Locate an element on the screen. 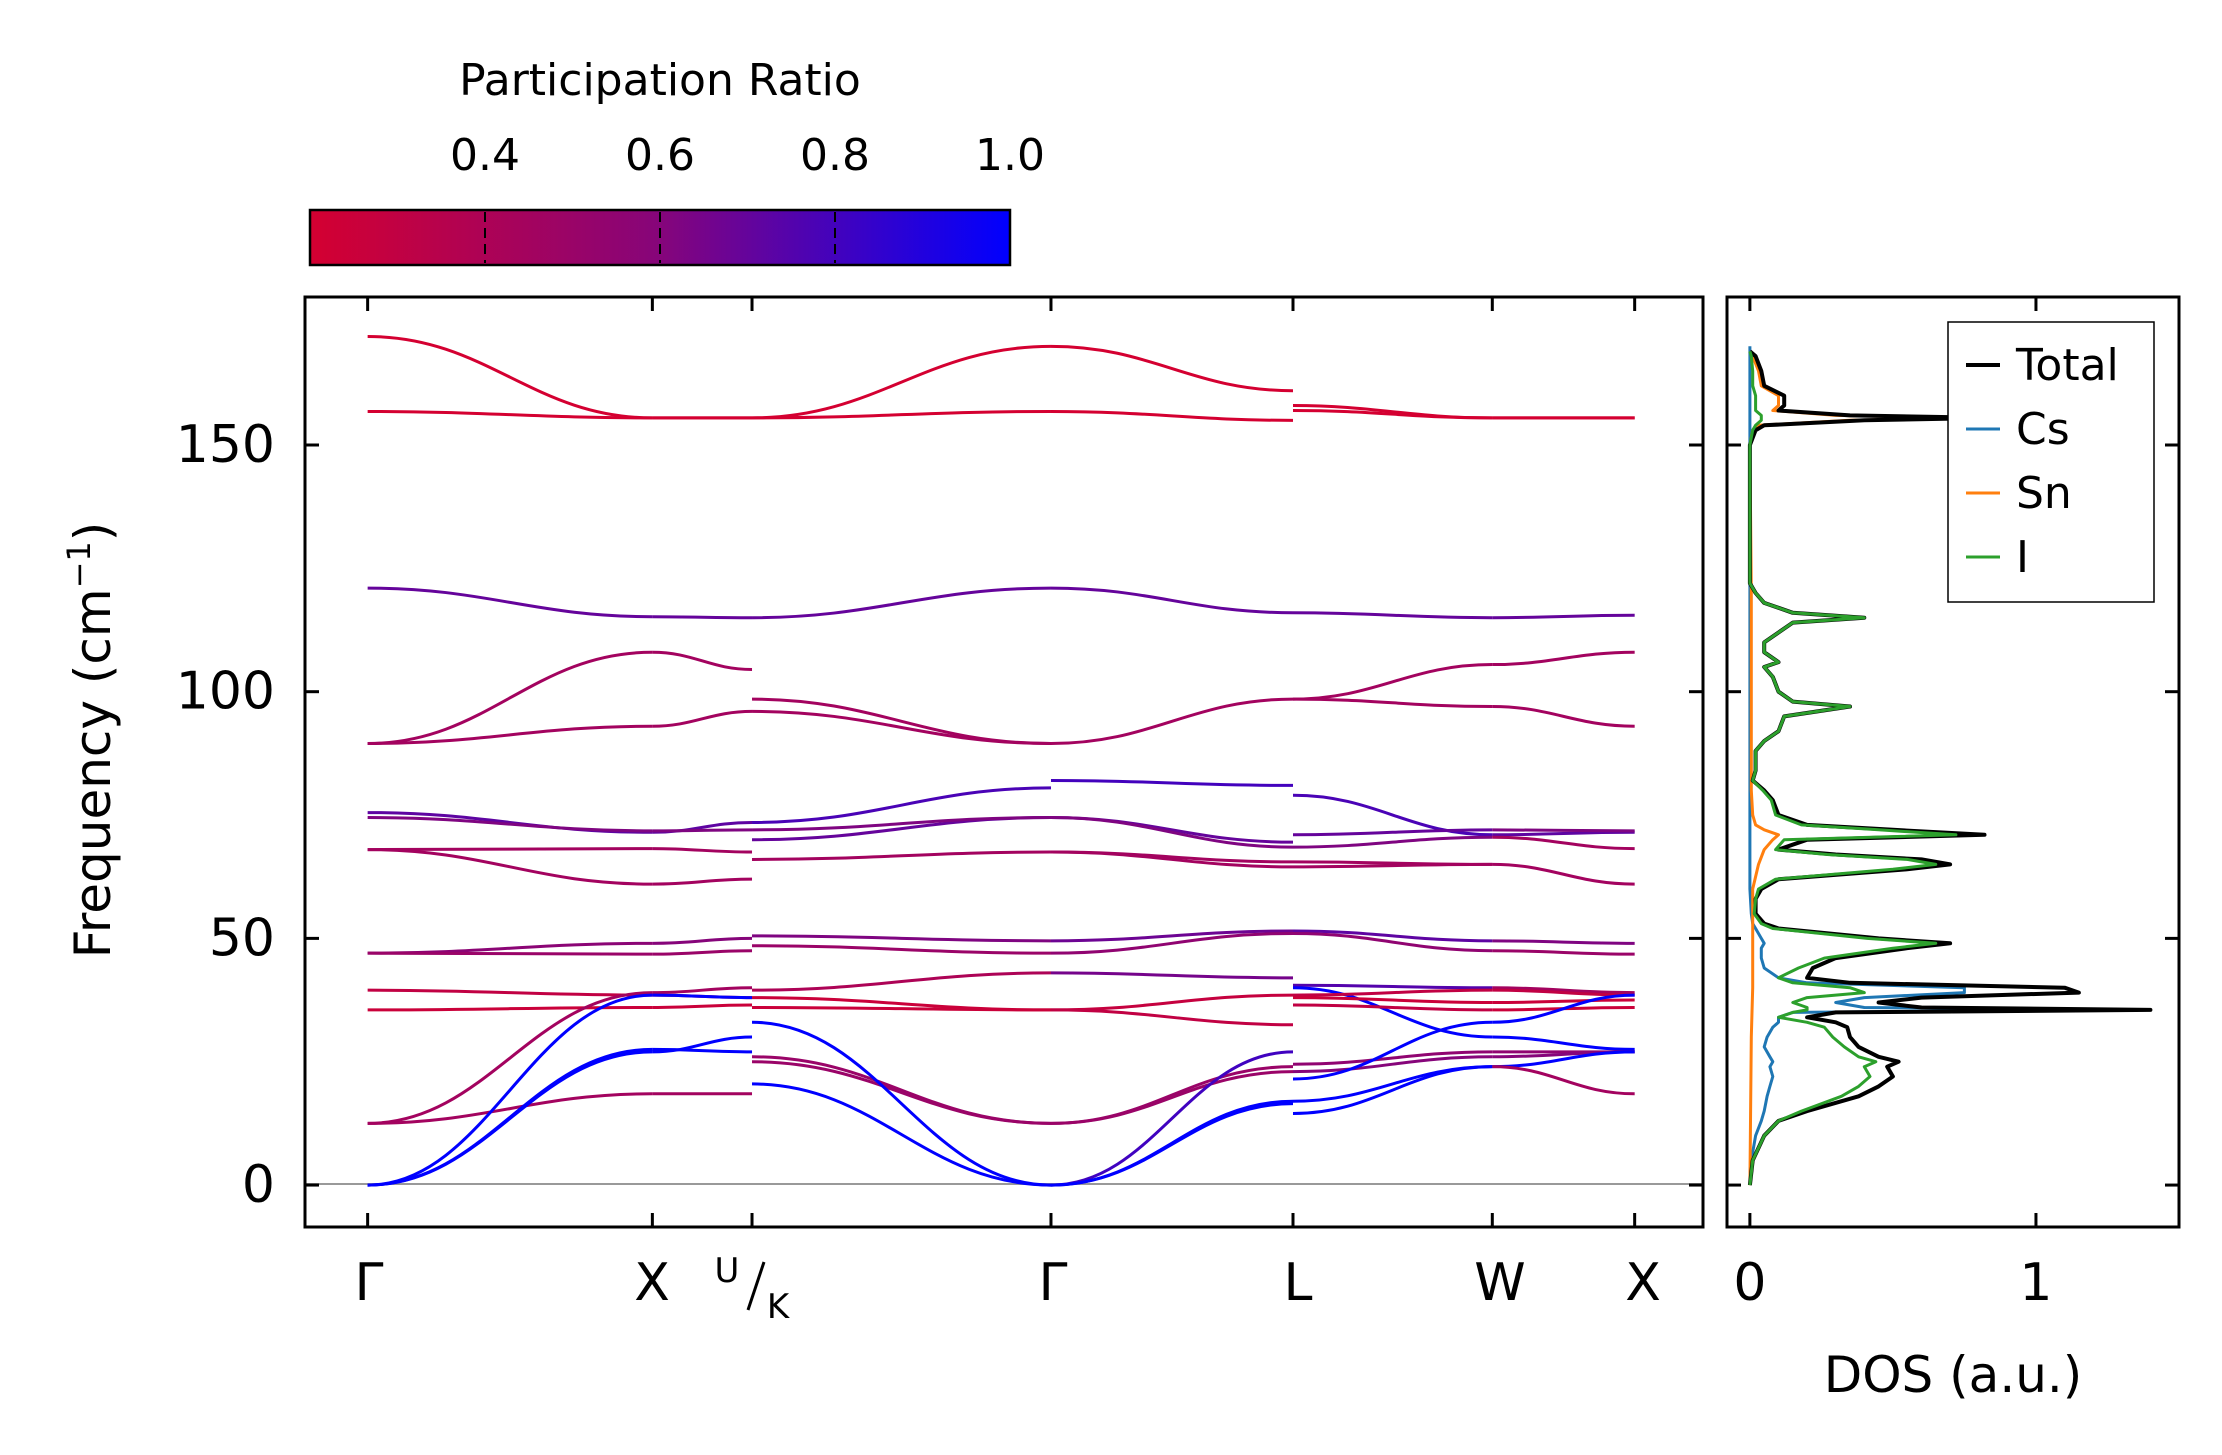 The height and width of the screenshot is (1455, 2222). colorbar-ticks: 0.4 0.6 0.8 1.0 is located at coordinates (747, 196).